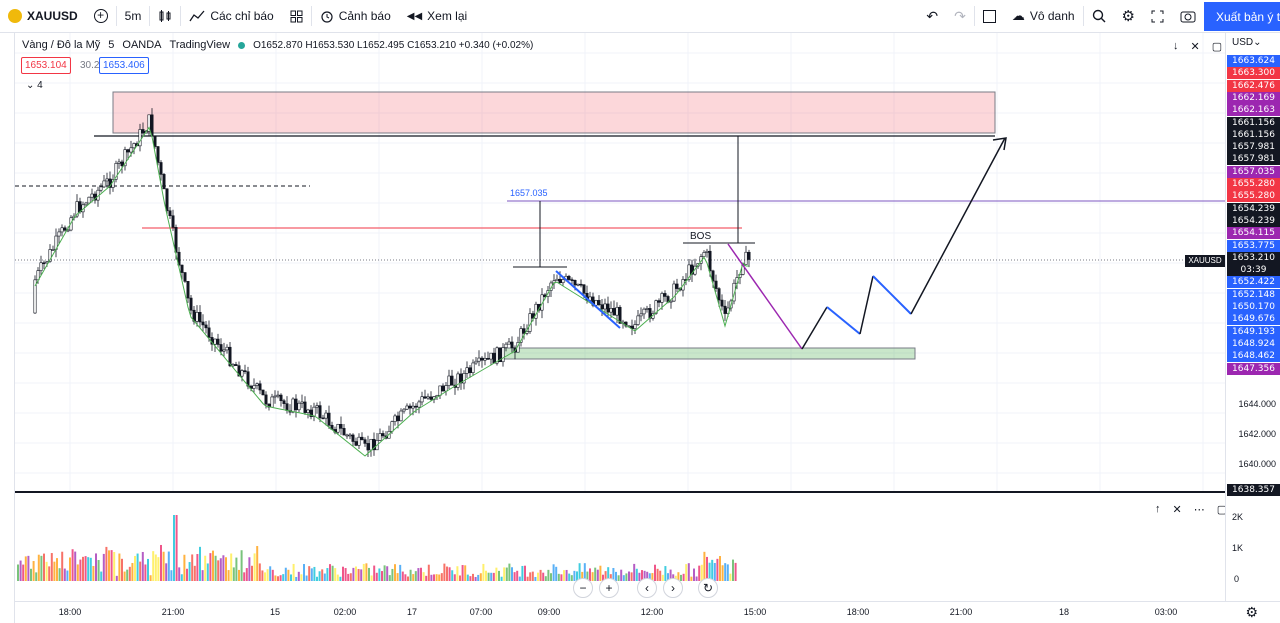 This screenshot has height=623, width=1280. Describe the element at coordinates (1253, 171) in the screenshot. I see `price-axis-label: 1657.035` at that location.